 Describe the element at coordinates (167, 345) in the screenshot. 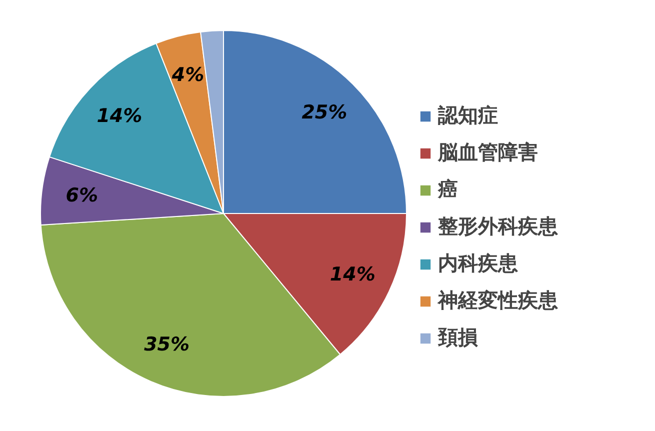

I see `data-label: 35%` at that location.